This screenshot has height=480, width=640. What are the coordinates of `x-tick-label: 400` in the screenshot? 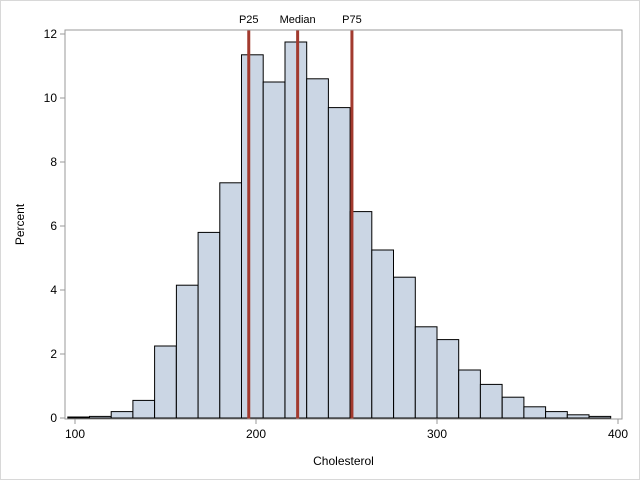 It's located at (618, 434).